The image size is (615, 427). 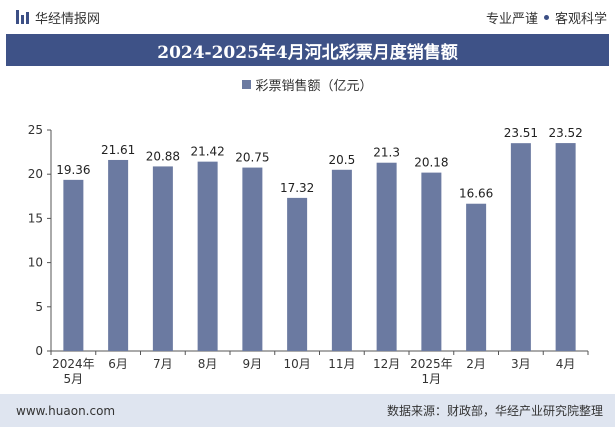 I want to click on x-tick-label-line: 1月, so click(x=432, y=379).